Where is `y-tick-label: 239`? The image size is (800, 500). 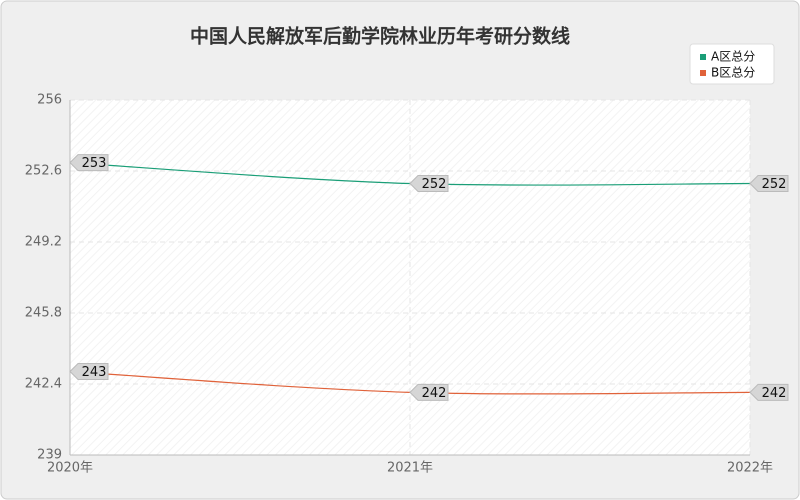
y-tick-label: 239 is located at coordinates (49, 455).